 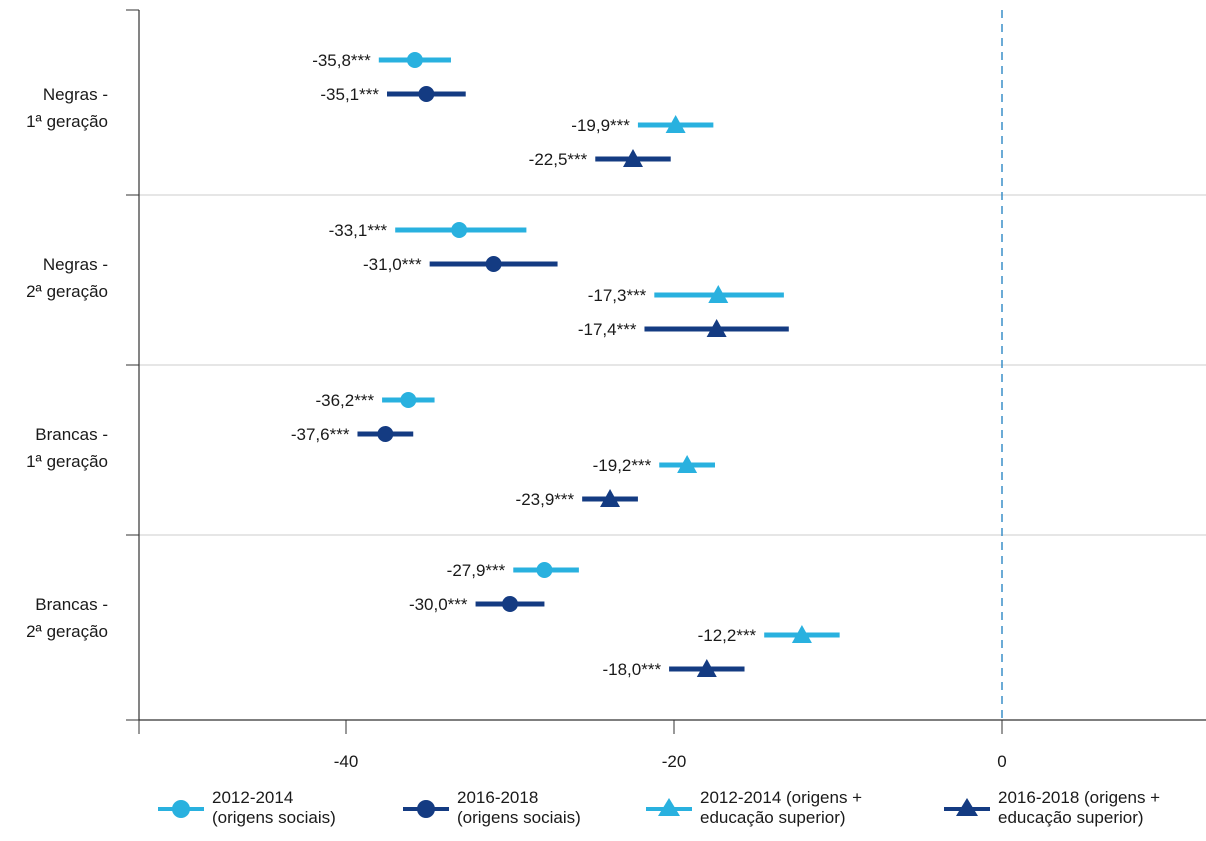 I want to click on data-label: -17,3***, so click(x=617, y=295).